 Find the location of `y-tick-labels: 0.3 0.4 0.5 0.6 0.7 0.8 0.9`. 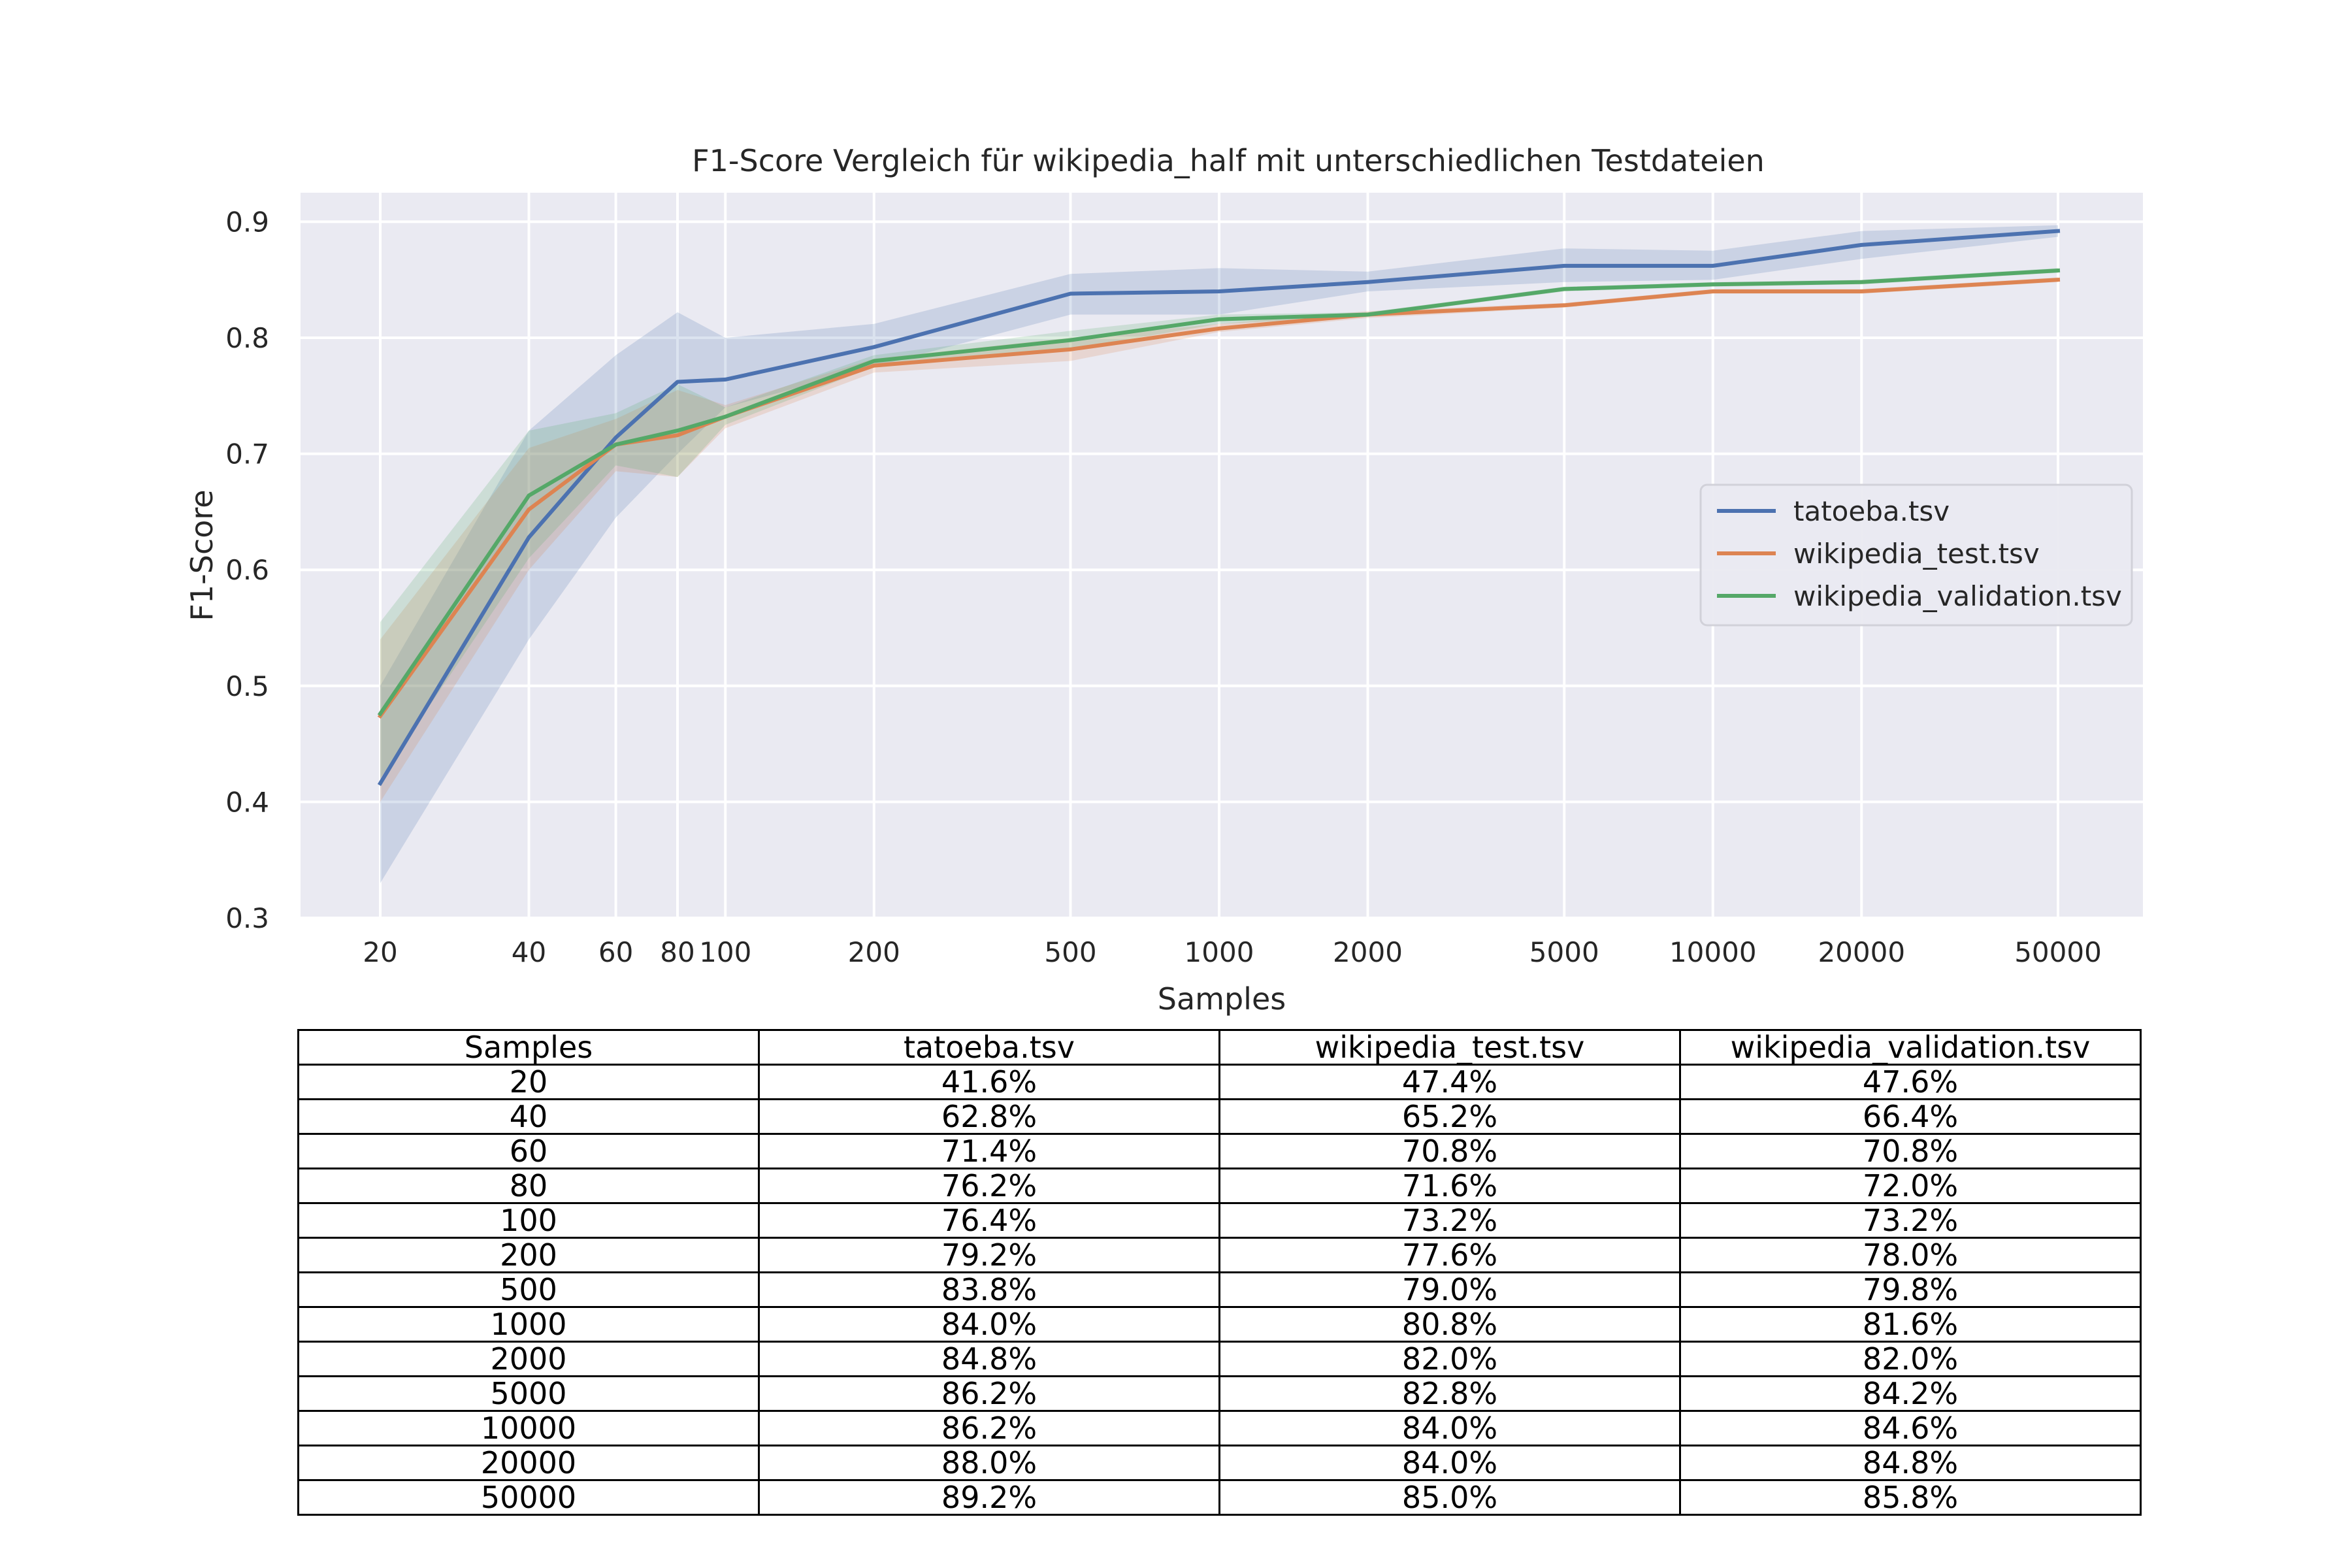

y-tick-labels: 0.3 0.4 0.5 0.6 0.7 0.8 0.9 is located at coordinates (247, 570).